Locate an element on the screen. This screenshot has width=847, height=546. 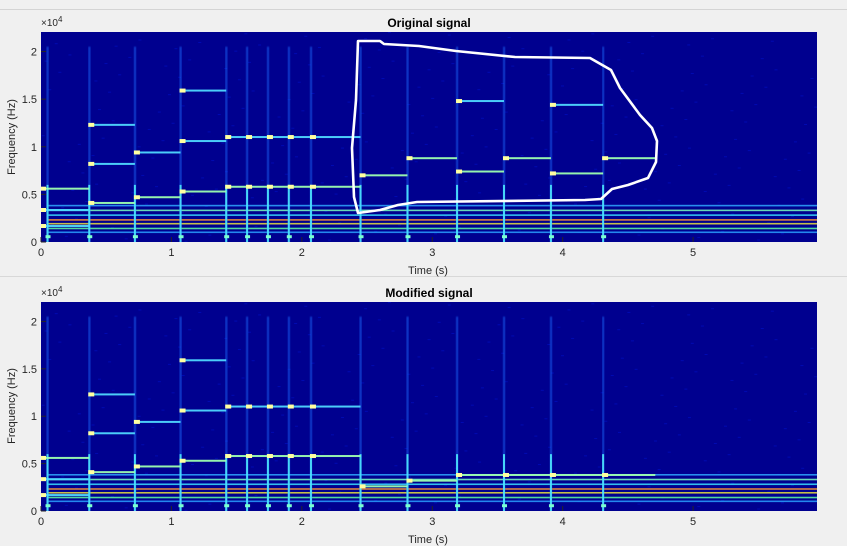
x-axis-label: Time (s) is located at coordinates (428, 271).